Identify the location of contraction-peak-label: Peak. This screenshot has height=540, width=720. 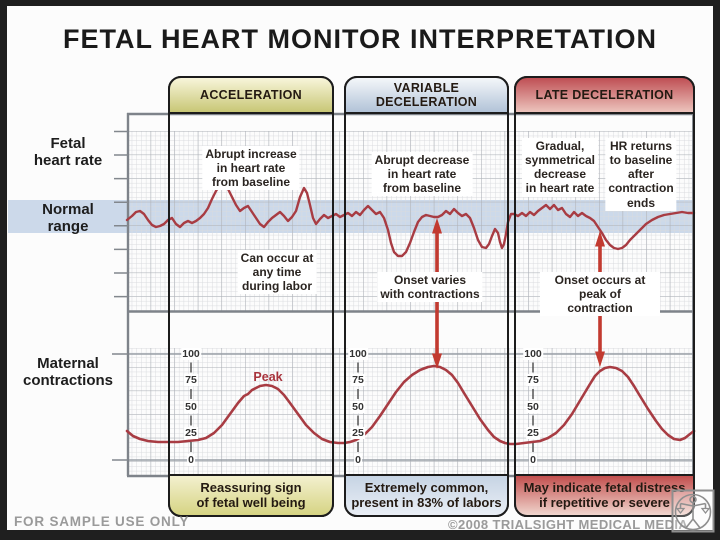
(268, 377).